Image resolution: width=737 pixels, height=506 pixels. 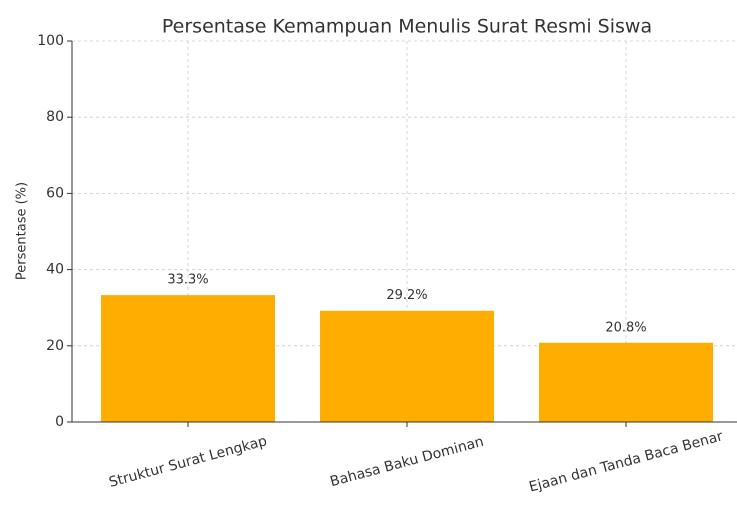 I want to click on value-label: 20.8%, so click(x=625, y=327).